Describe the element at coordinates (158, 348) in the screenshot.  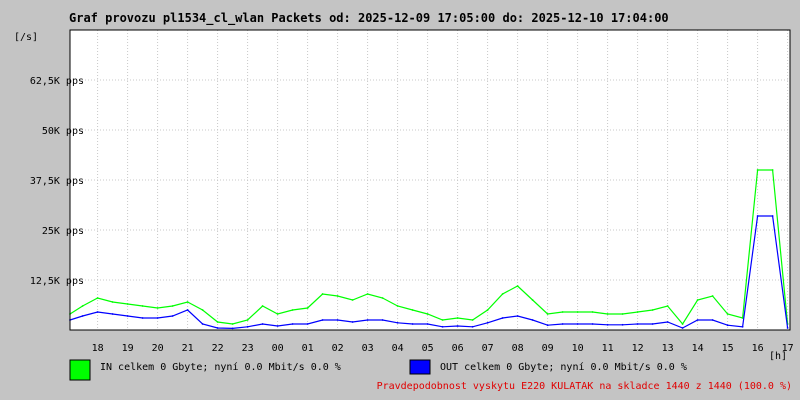
I see `x-tick-label: 20` at that location.